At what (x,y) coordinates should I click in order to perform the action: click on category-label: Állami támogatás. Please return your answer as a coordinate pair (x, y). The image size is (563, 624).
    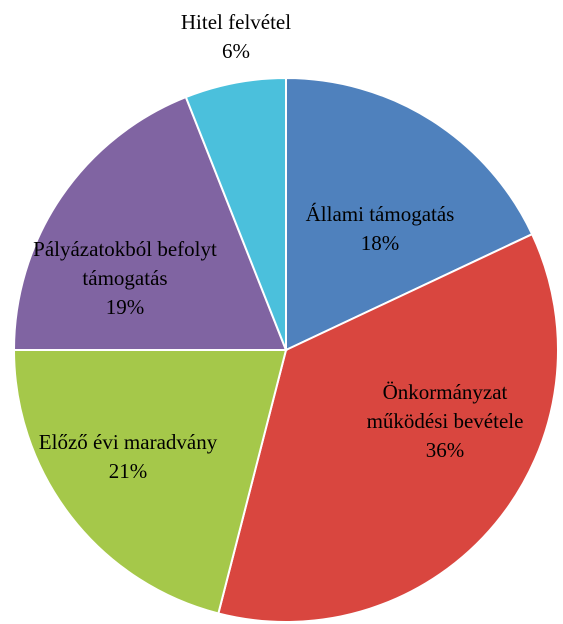
    Looking at the image, I should click on (380, 214).